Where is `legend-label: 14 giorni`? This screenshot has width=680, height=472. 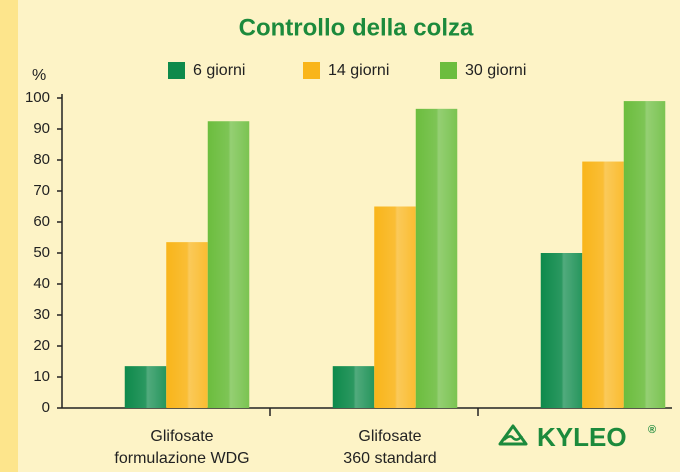
legend-label: 14 giorni is located at coordinates (358, 70).